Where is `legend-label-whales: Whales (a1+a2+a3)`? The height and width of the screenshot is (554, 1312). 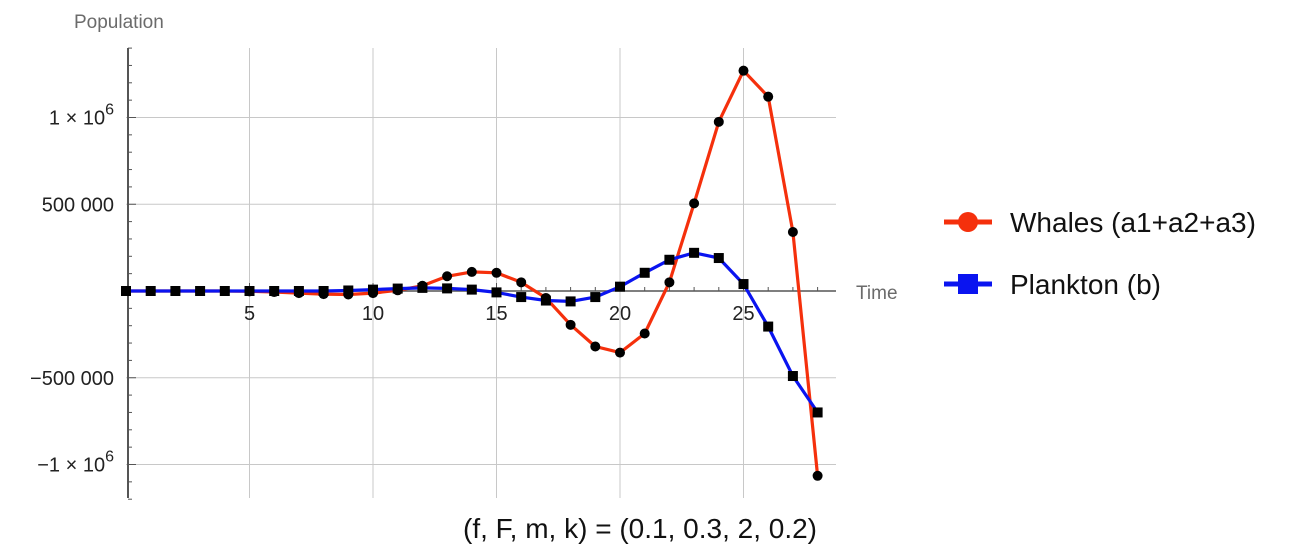 legend-label-whales: Whales (a1+a2+a3) is located at coordinates (1133, 222).